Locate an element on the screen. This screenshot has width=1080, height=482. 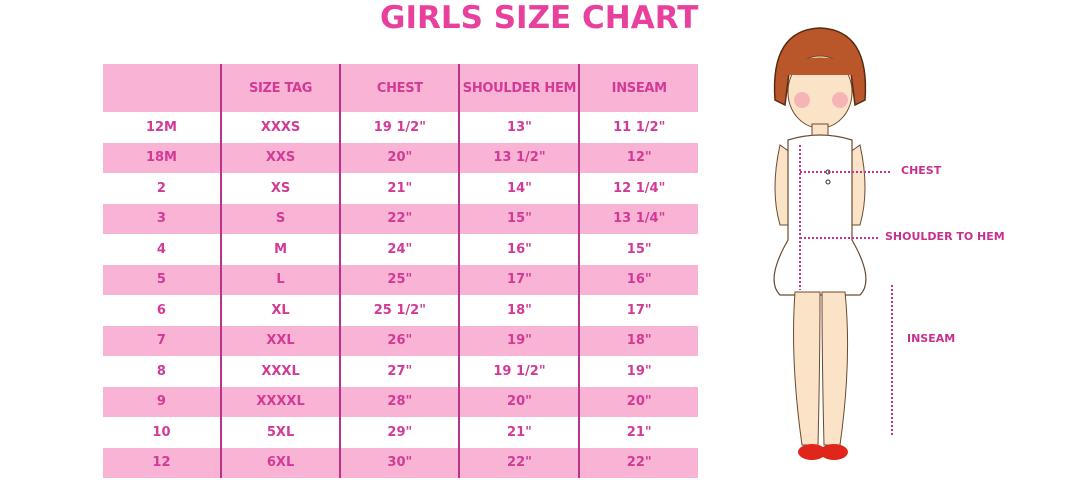
table-cell: 5XL is located at coordinates (280, 432).